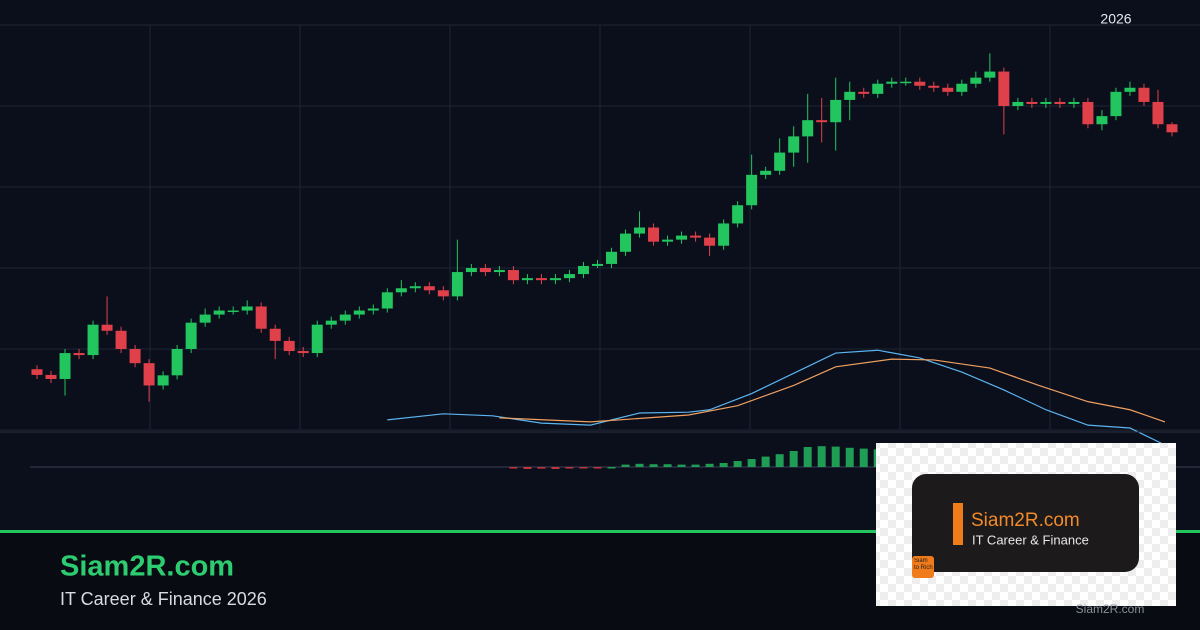 The width and height of the screenshot is (1200, 630). I want to click on logo-caption: Siam2R.com, so click(1110, 609).